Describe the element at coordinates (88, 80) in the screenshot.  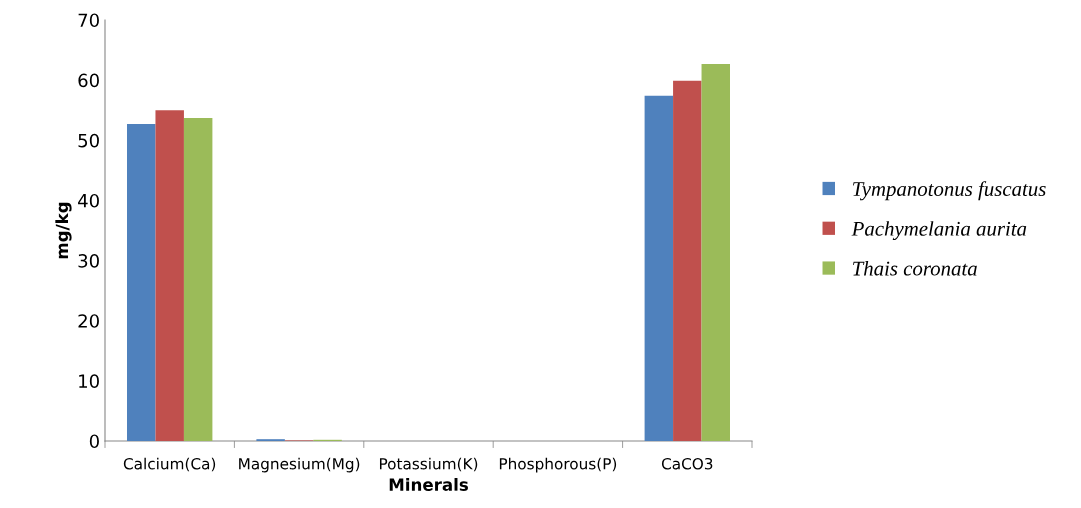
I see `y-tick-label: 60` at that location.